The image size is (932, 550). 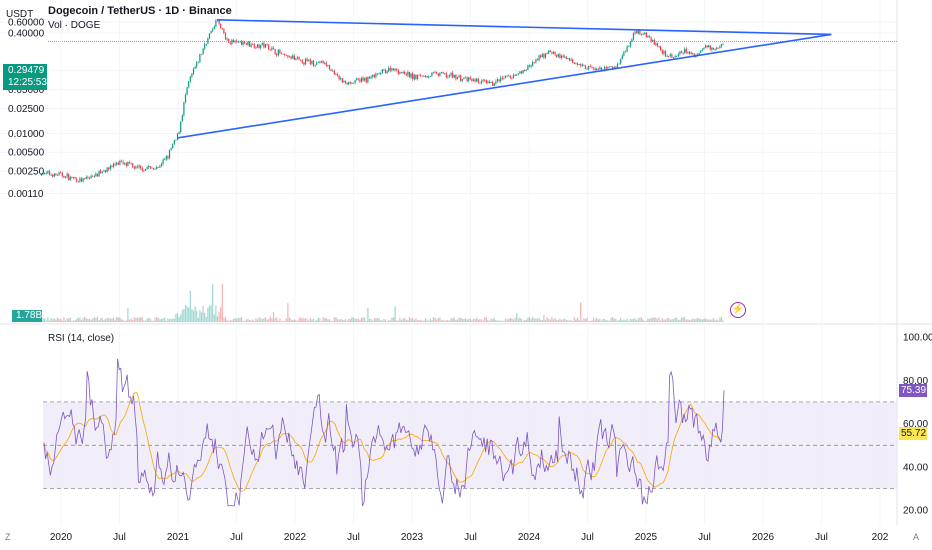 I want to click on rsi-axis: 100.00 80.00 60.00 40.00 20.00, so click(x=917, y=425).